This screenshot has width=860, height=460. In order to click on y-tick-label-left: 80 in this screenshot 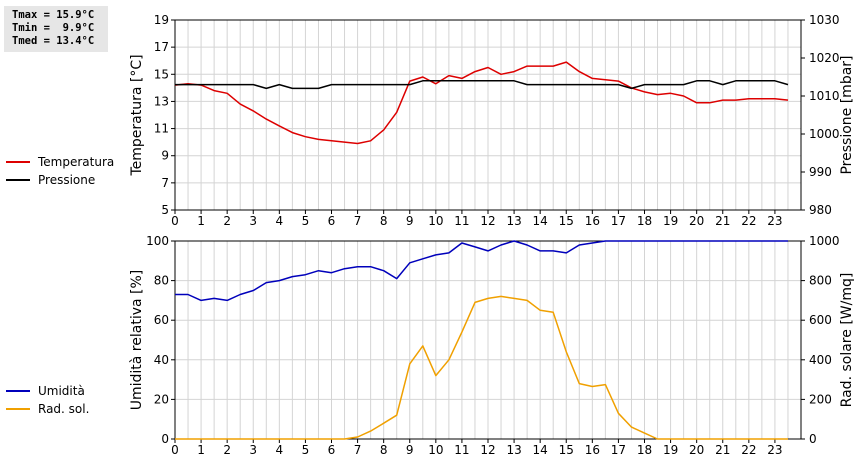, I will do `click(161, 281)`.